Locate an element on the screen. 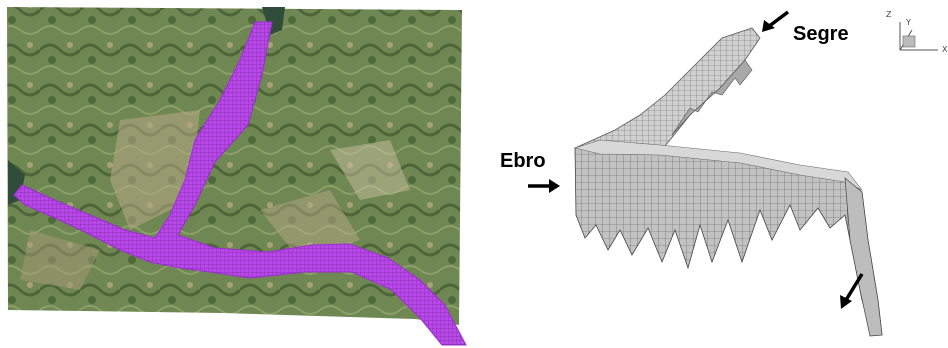  ebro-label: Ebro is located at coordinates (523, 161).